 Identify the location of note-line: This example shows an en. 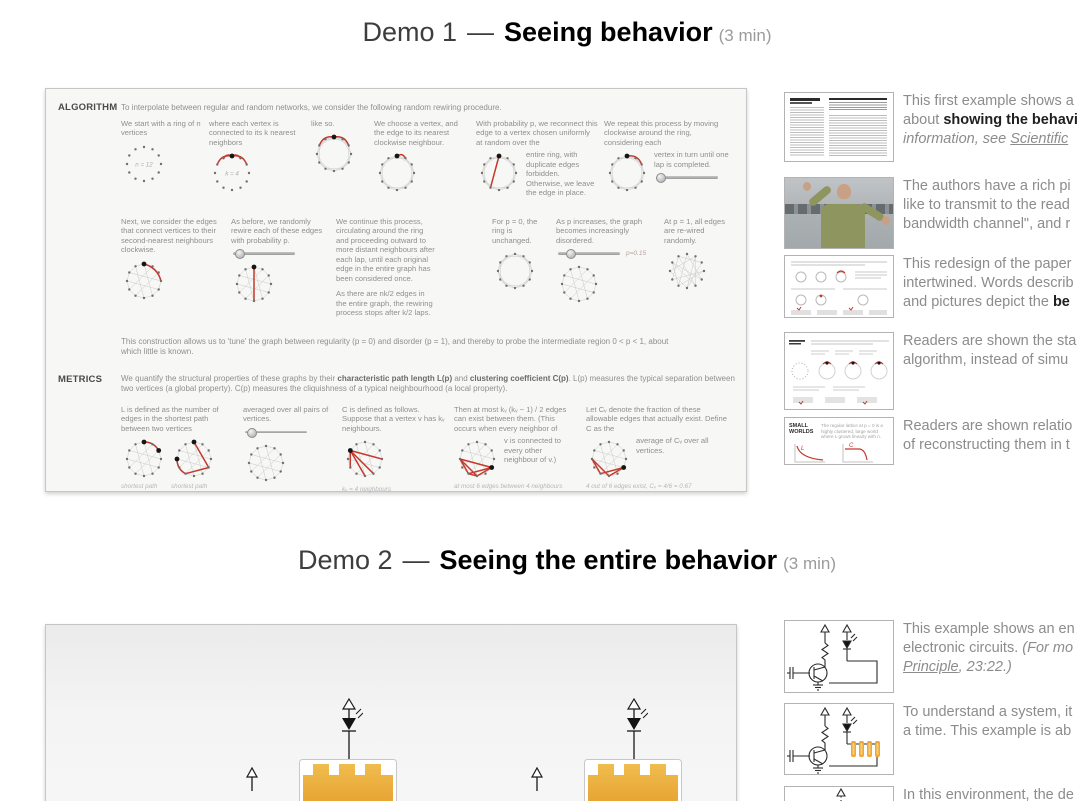
(989, 629).